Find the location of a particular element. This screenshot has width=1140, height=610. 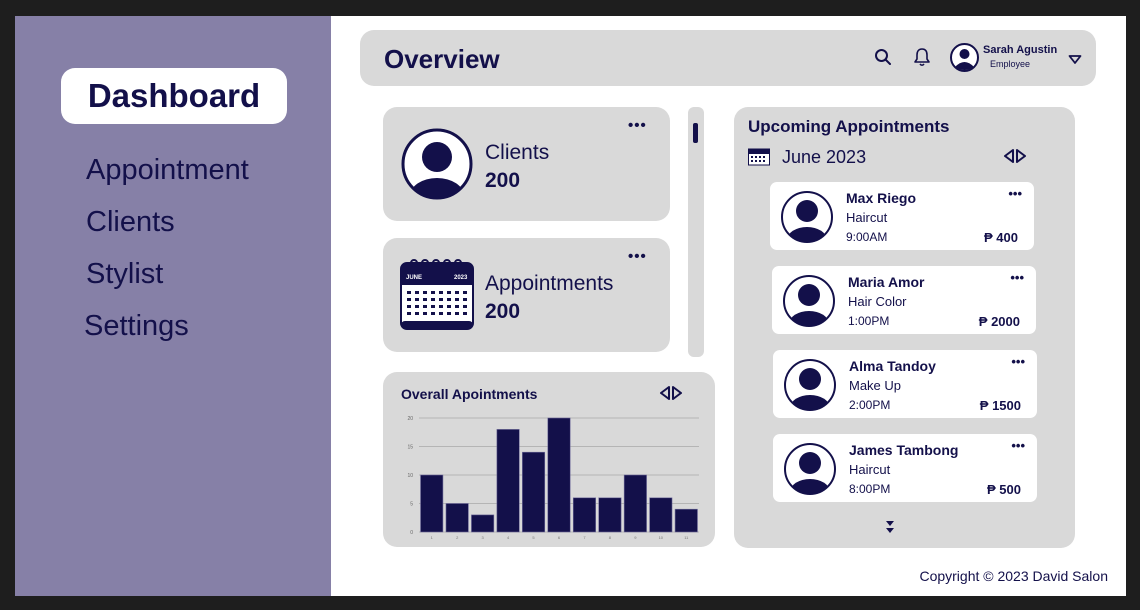

calendar-month-text: JUNE is located at coordinates (414, 278).